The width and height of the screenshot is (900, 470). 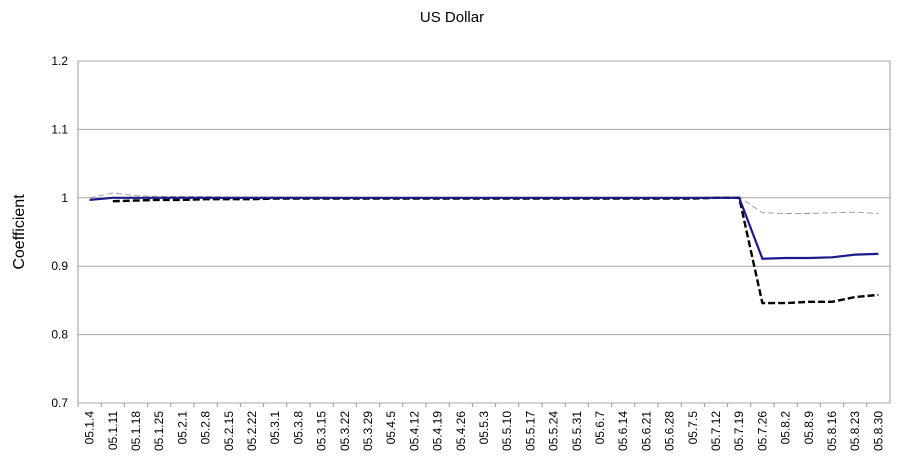 What do you see at coordinates (855, 431) in the screenshot?
I see `x-tick-label: 05.8.23` at bounding box center [855, 431].